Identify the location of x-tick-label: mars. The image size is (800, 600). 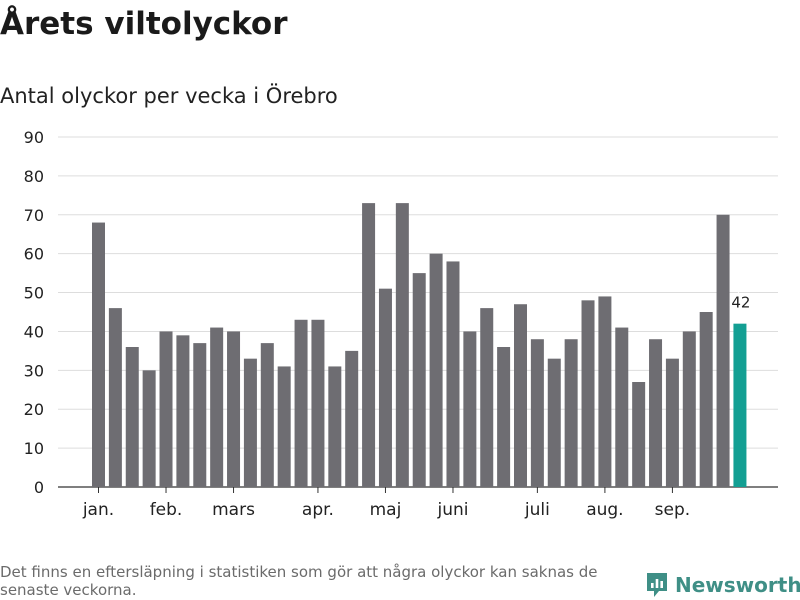
(233, 510).